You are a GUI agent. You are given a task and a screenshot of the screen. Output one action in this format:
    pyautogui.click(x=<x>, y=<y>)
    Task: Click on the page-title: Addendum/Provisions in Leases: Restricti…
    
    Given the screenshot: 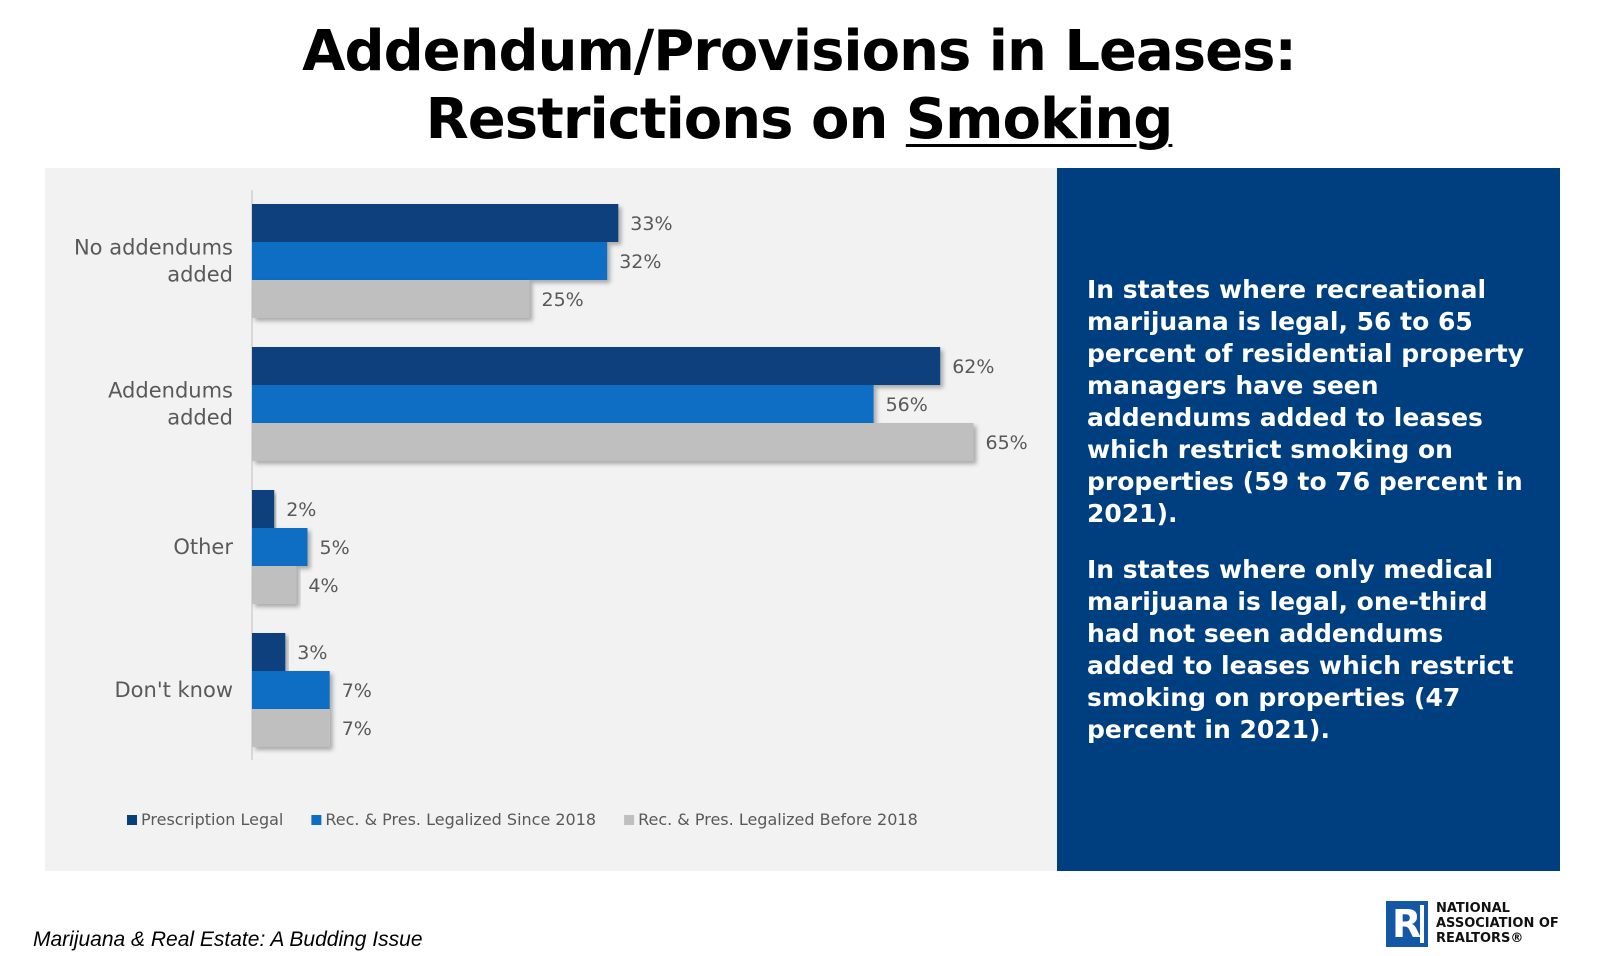 What is the action you would take?
    pyautogui.click(x=799, y=86)
    